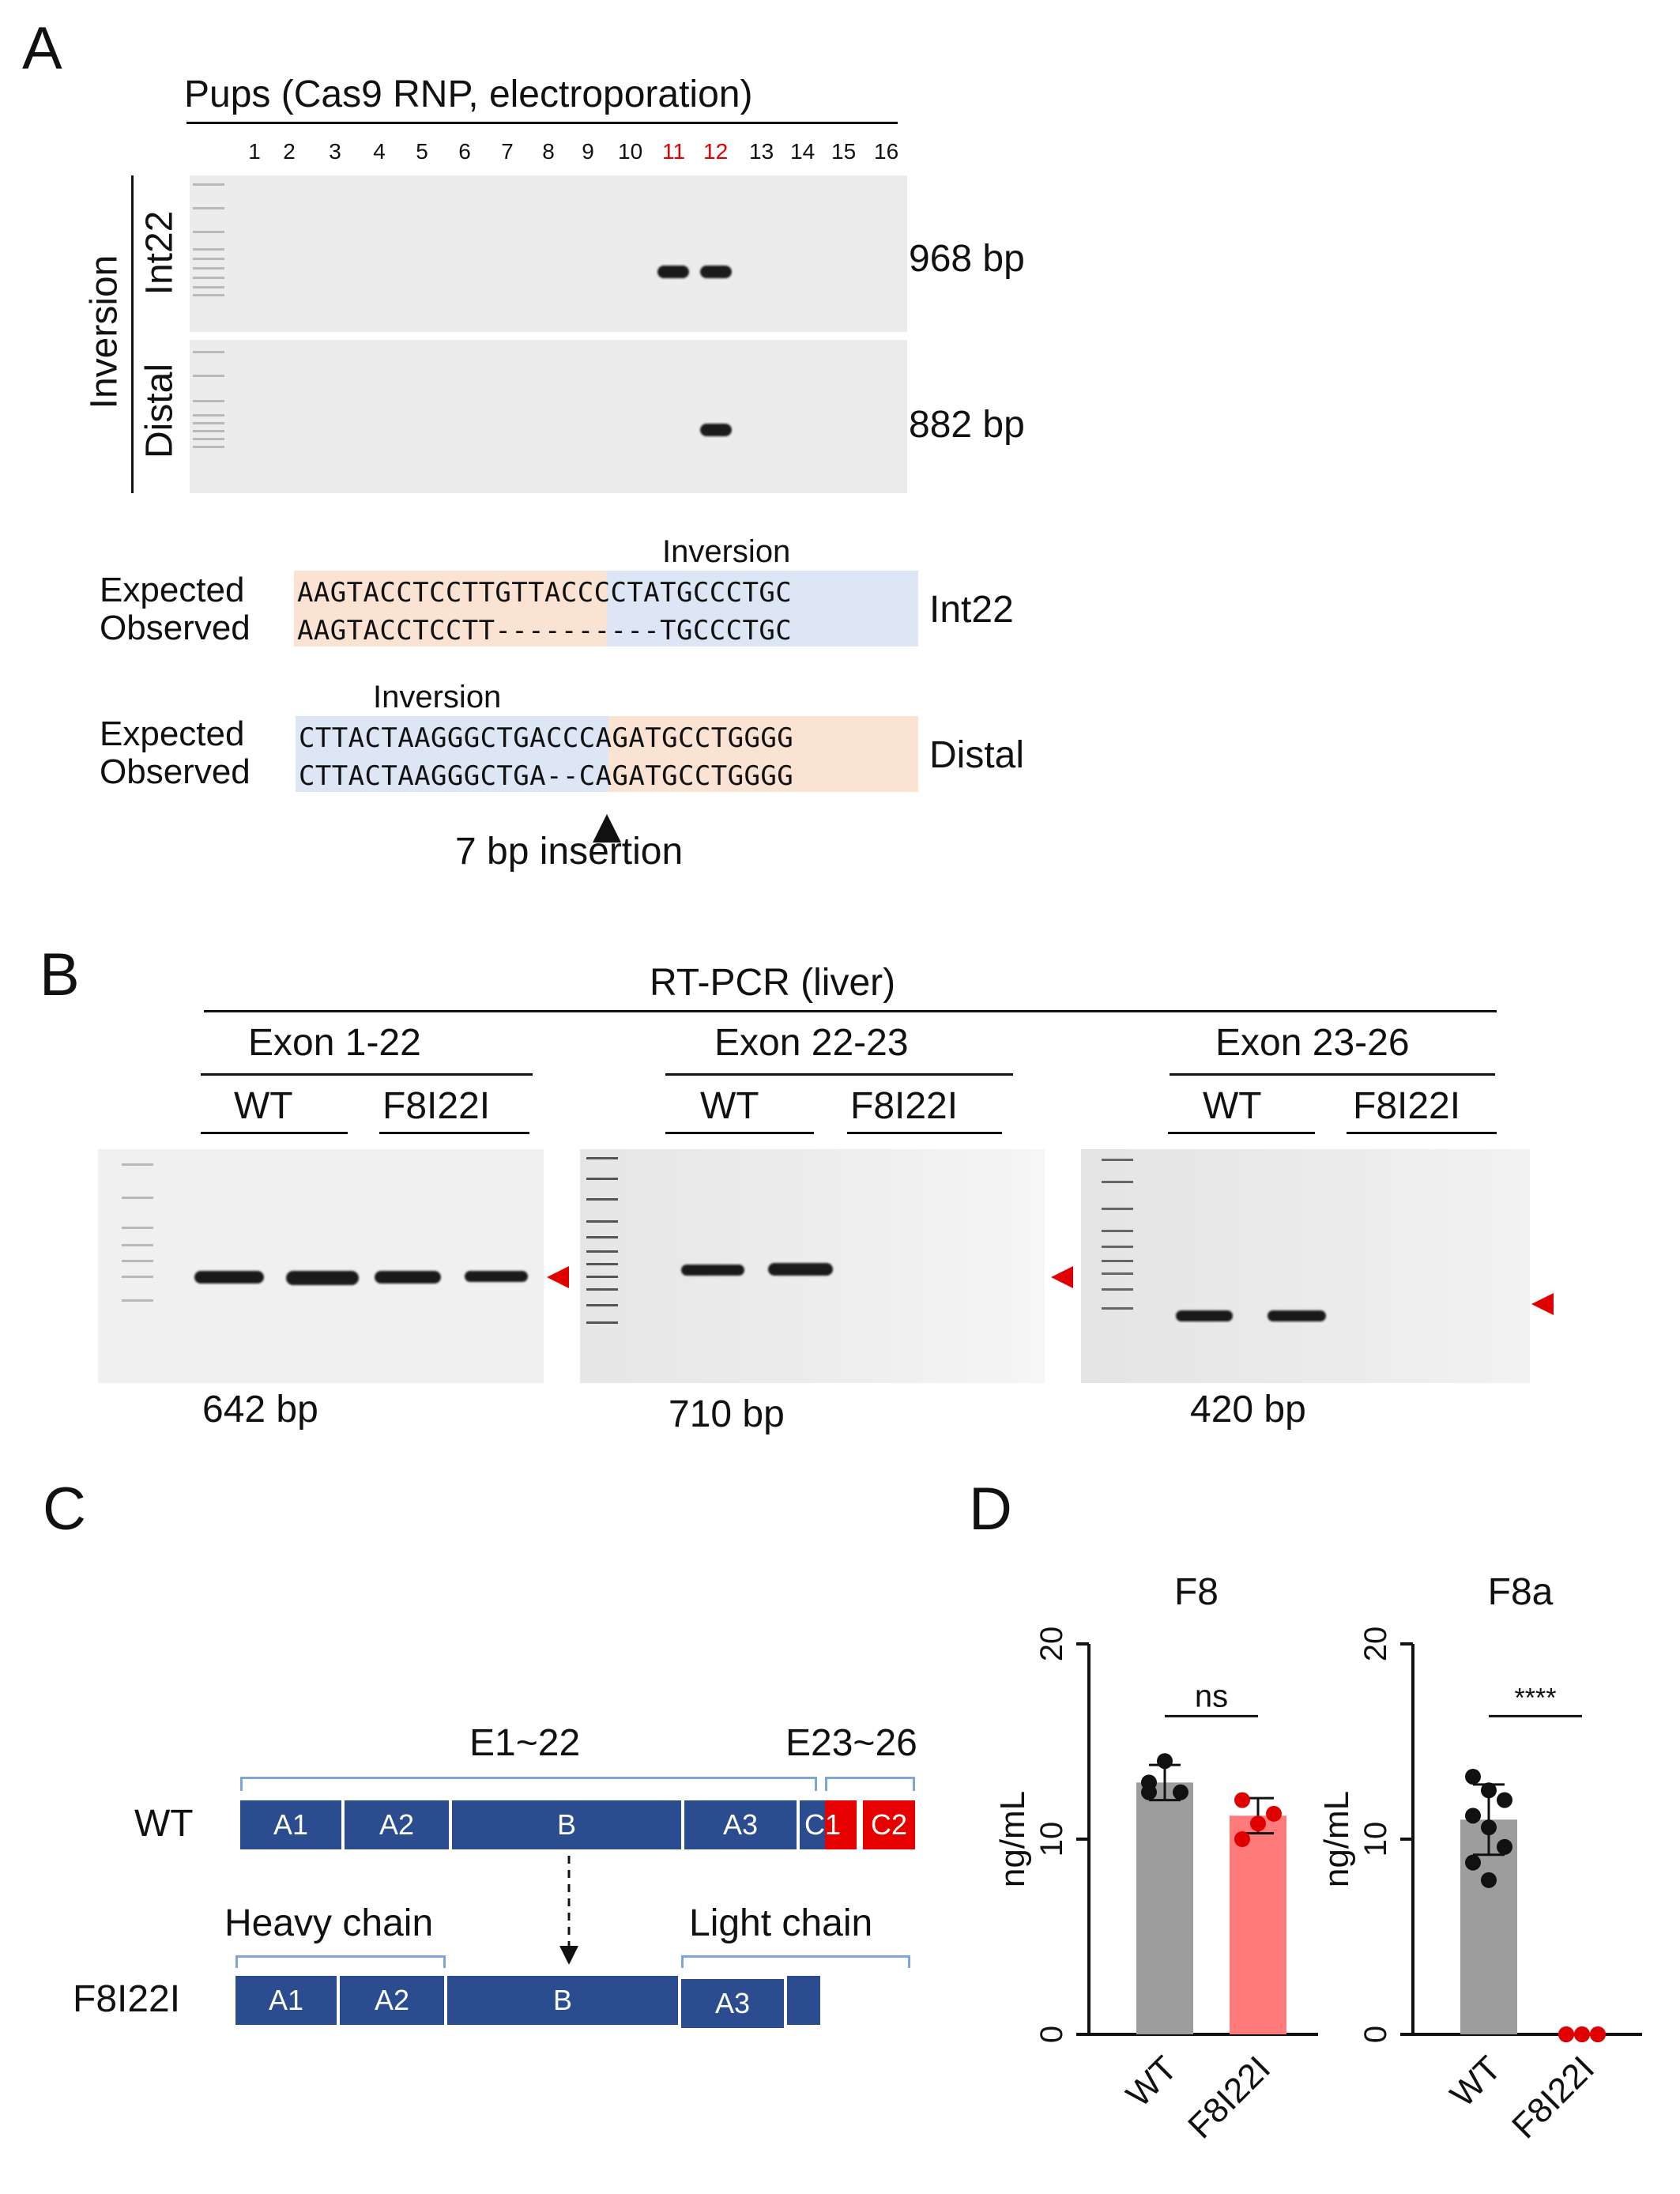 The width and height of the screenshot is (1680, 2194). I want to click on group1-mut: F8I22I, so click(436, 1106).